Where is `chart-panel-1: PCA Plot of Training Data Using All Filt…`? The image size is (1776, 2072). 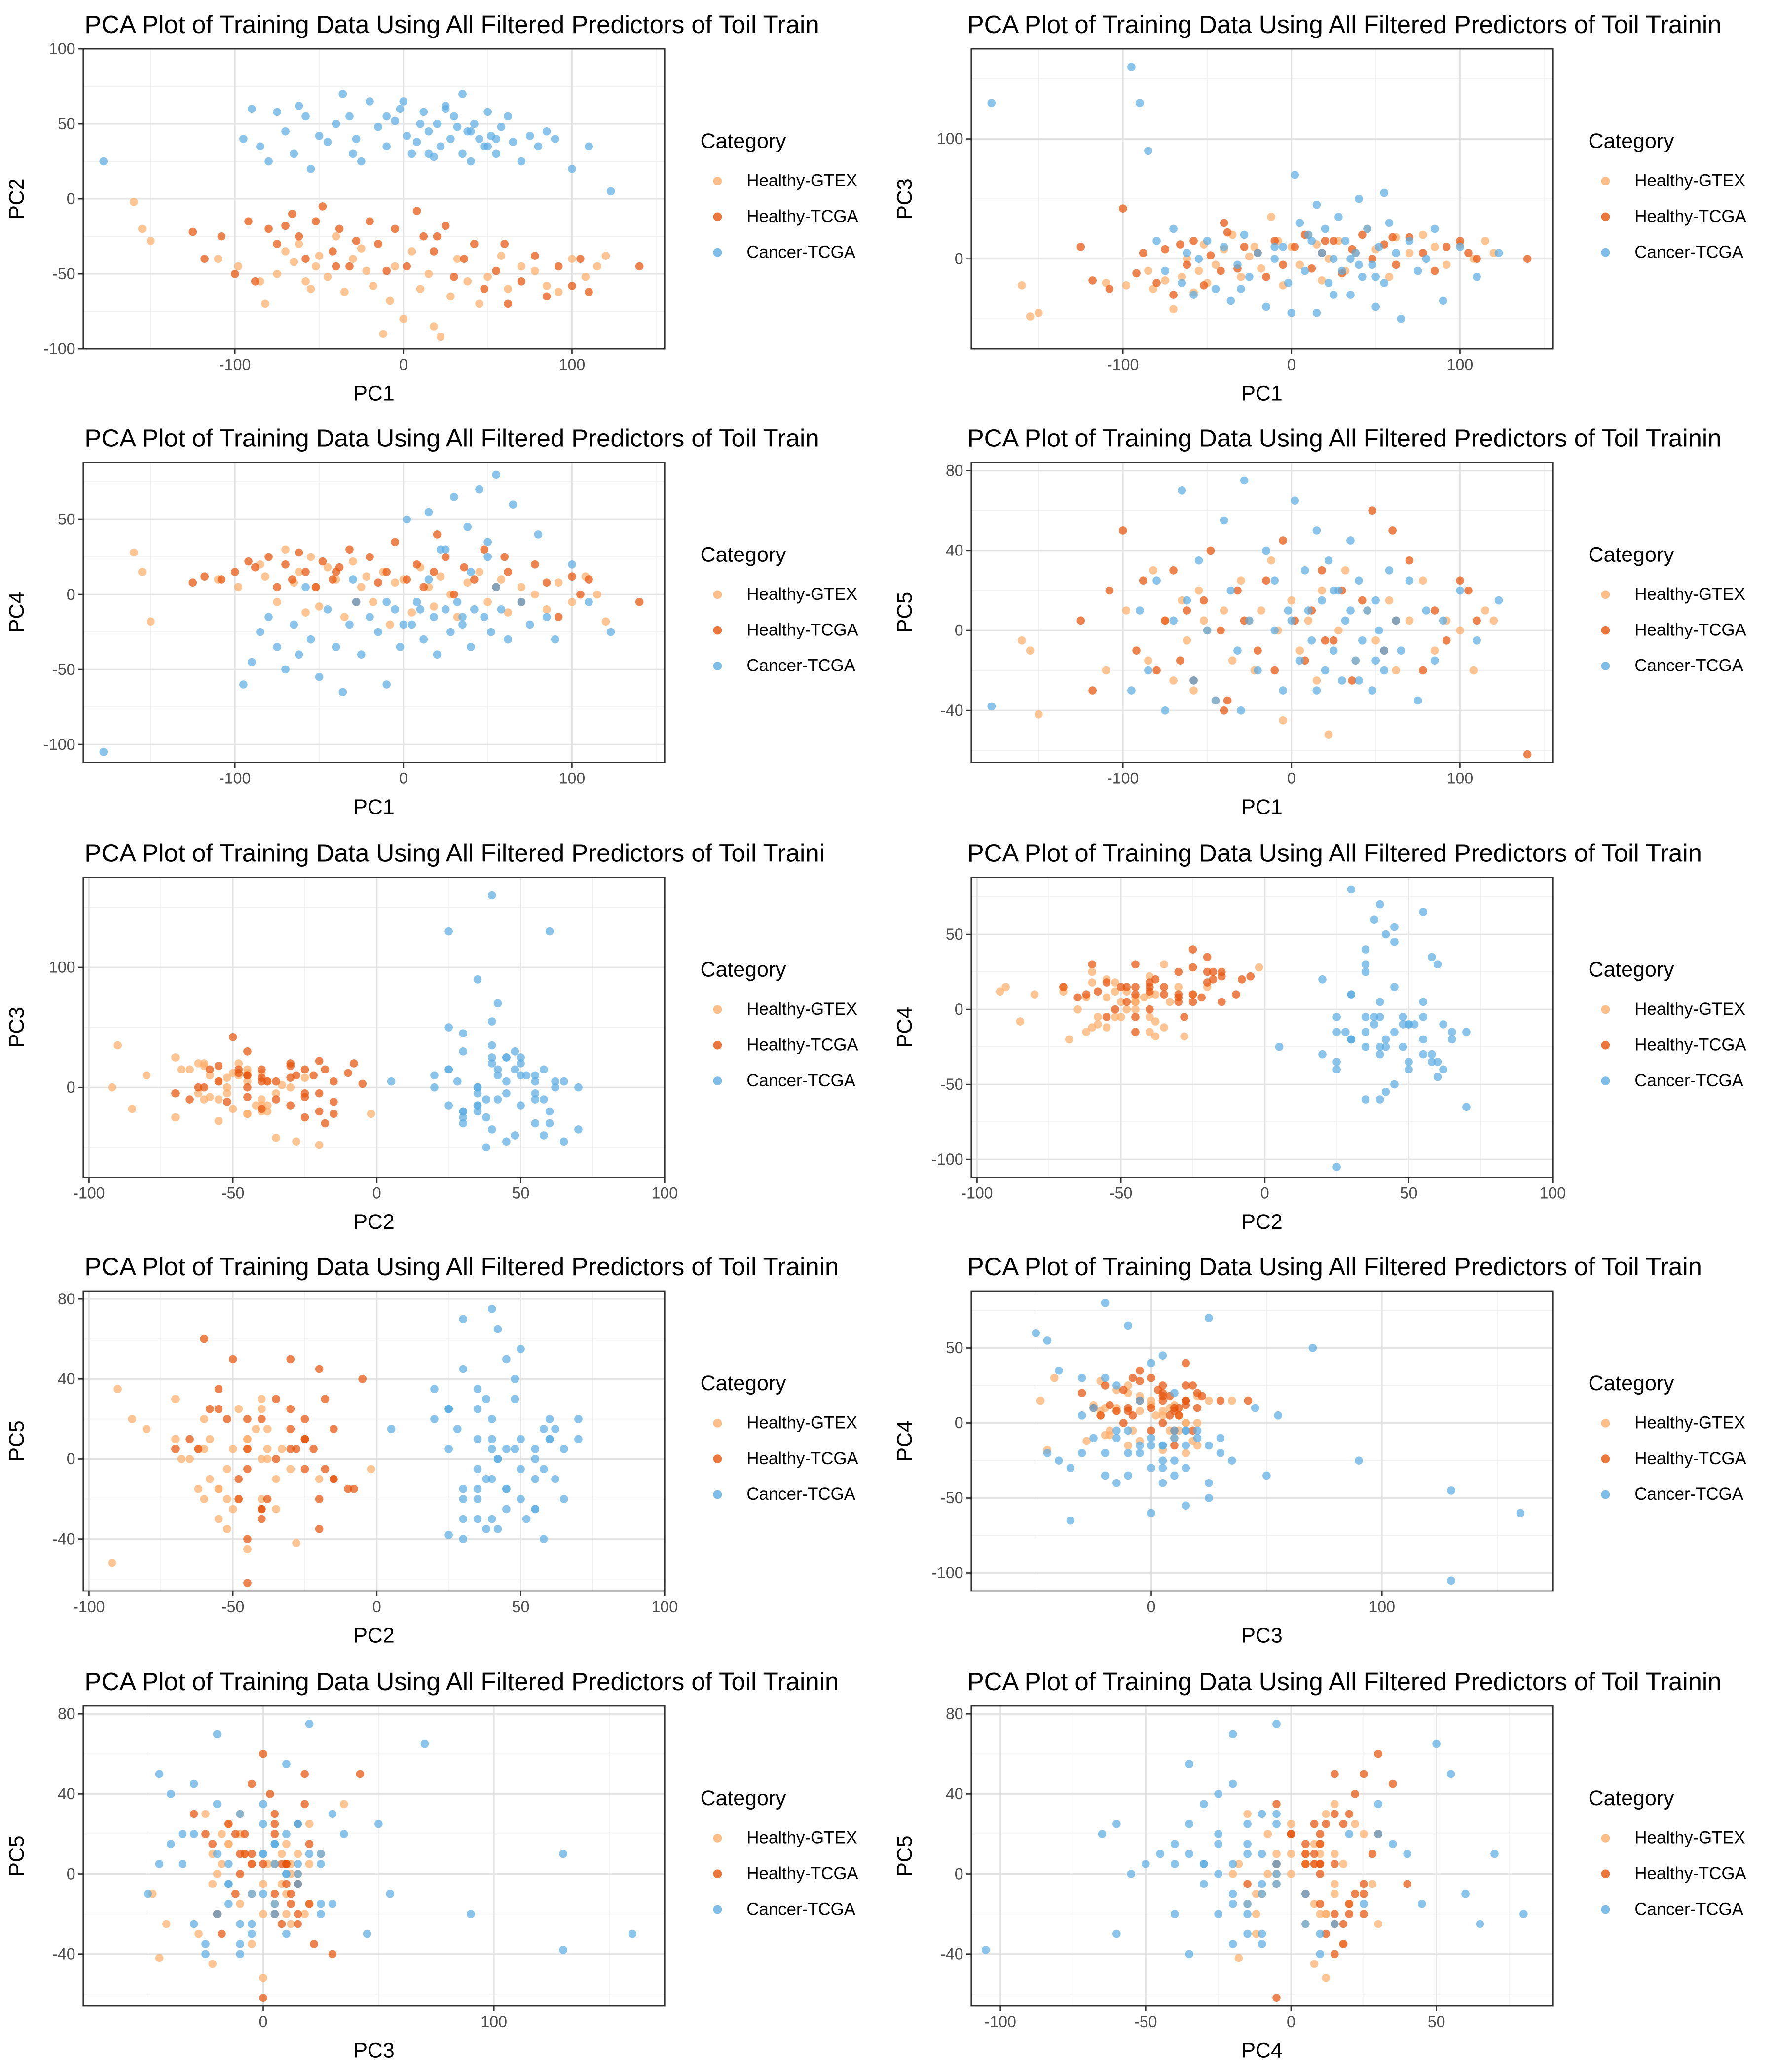
chart-panel-1: PCA Plot of Training Data Using All Filt… is located at coordinates (431, 208).